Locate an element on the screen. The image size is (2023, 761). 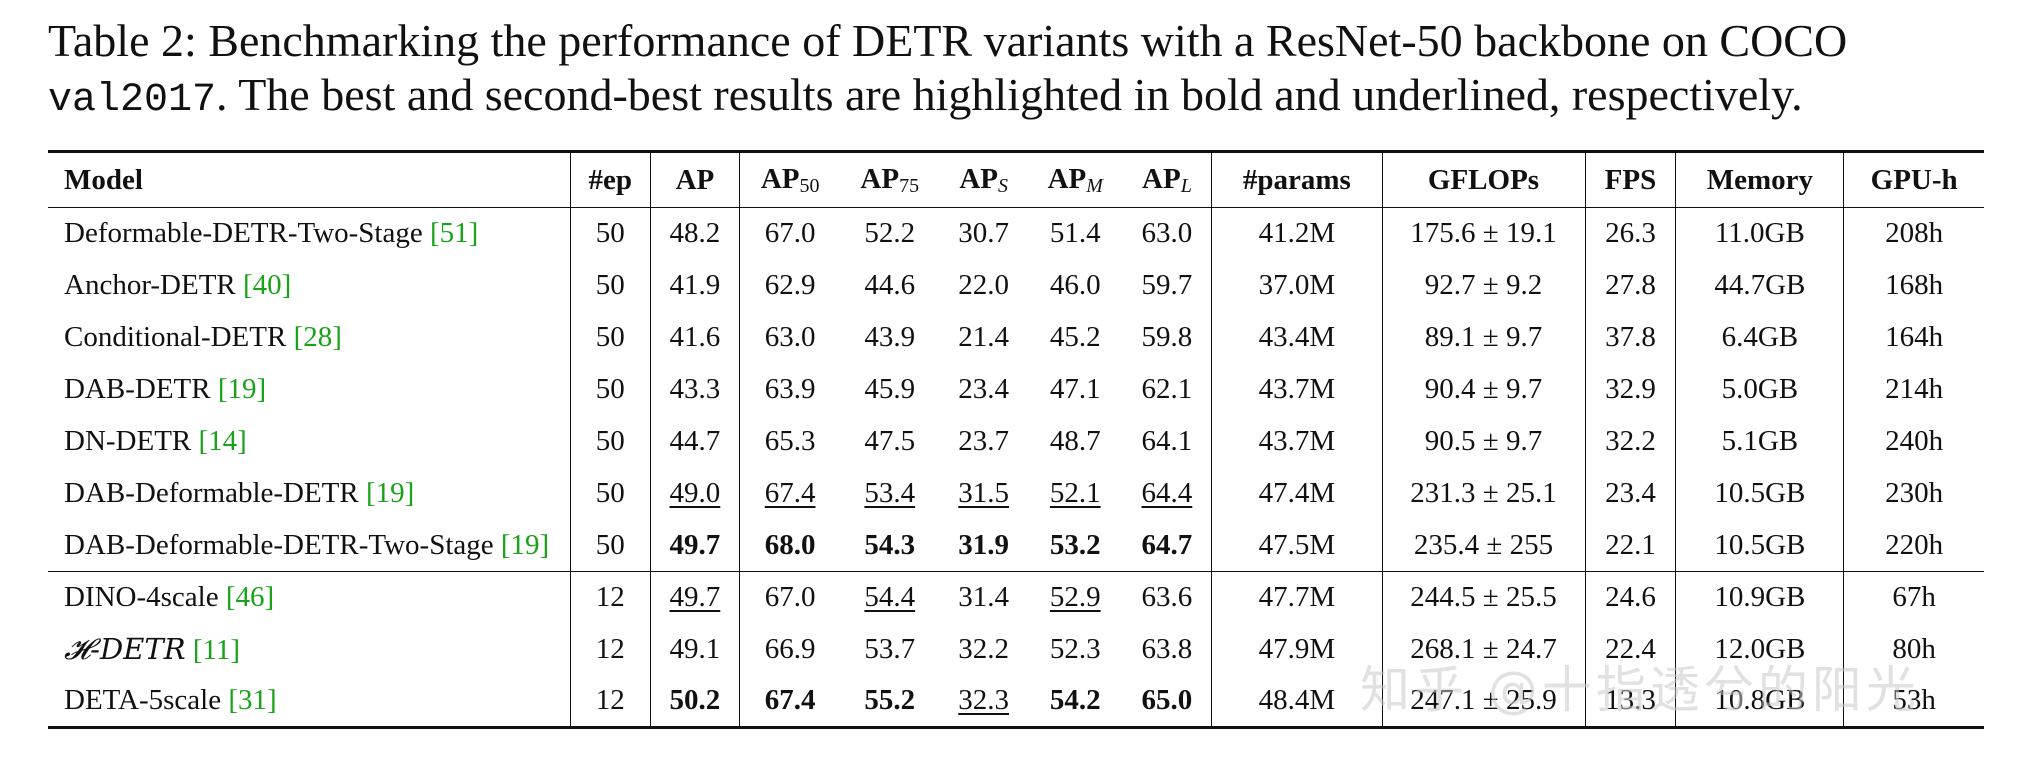
cell-ap75: 55.2 is located at coordinates (890, 702).